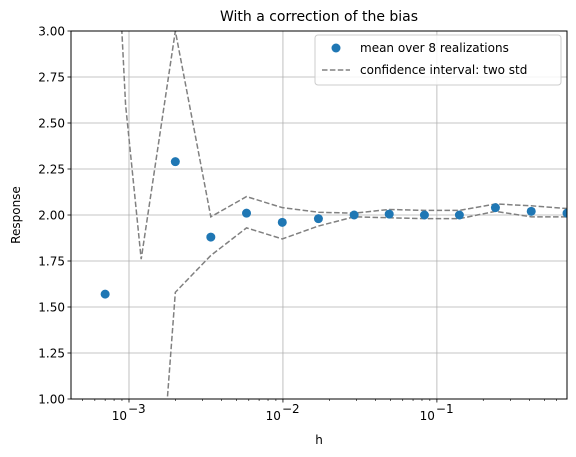 The height and width of the screenshot is (457, 576). What do you see at coordinates (291, 409) in the screenshot?
I see `x-tick-exponent: −2` at bounding box center [291, 409].